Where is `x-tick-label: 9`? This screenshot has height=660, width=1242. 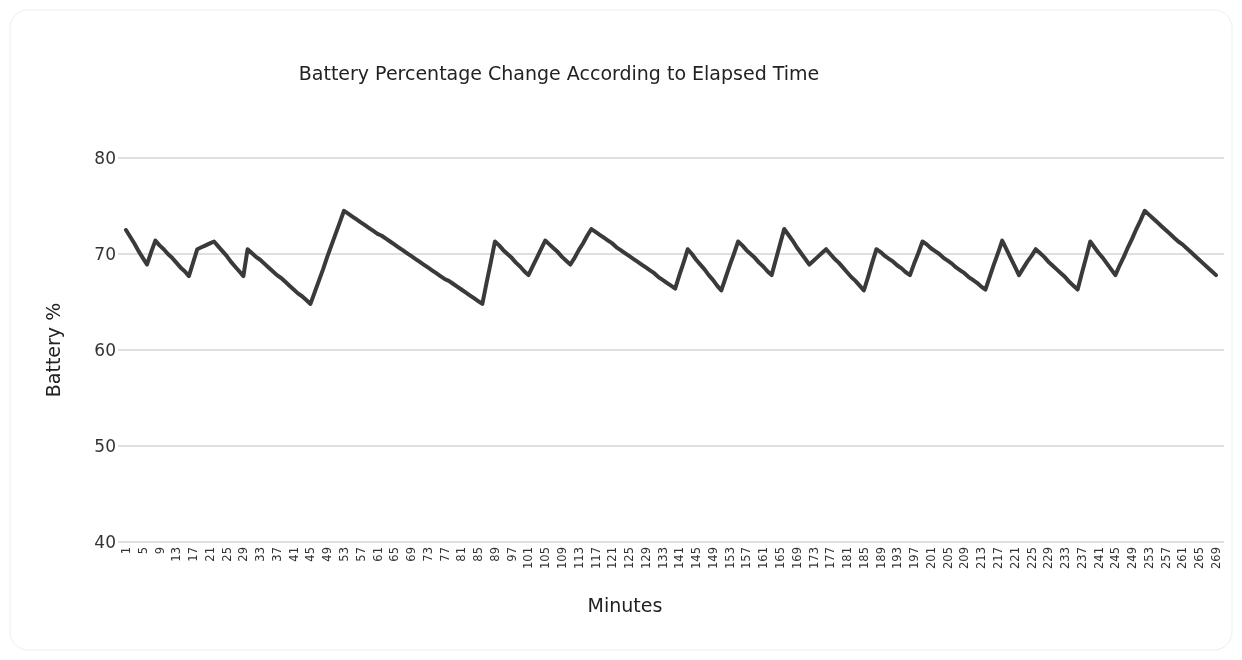 x-tick-label: 9 is located at coordinates (159, 551).